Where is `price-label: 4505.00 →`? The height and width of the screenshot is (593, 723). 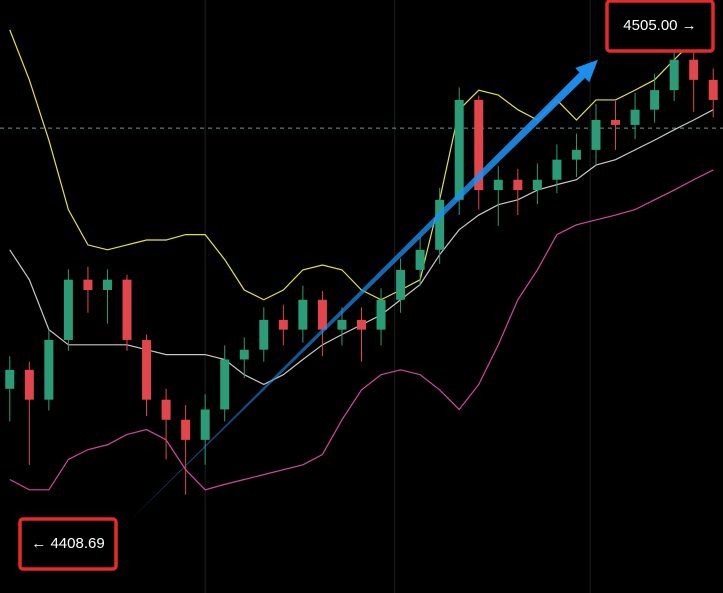
price-label: 4505.00 → is located at coordinates (659, 25).